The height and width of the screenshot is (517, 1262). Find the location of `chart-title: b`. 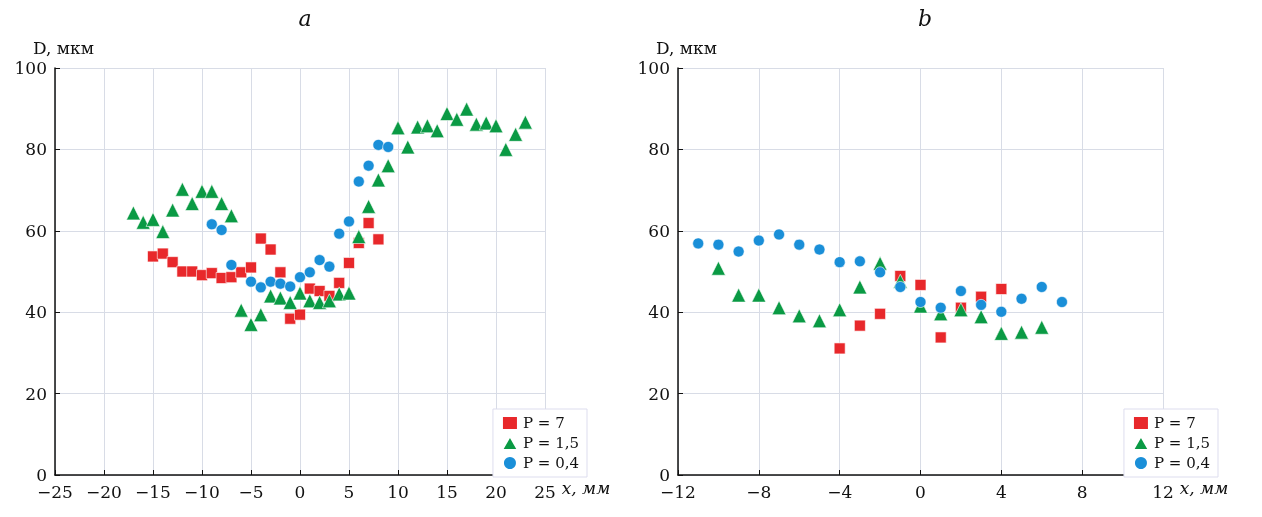

chart-title: b is located at coordinates (925, 18).